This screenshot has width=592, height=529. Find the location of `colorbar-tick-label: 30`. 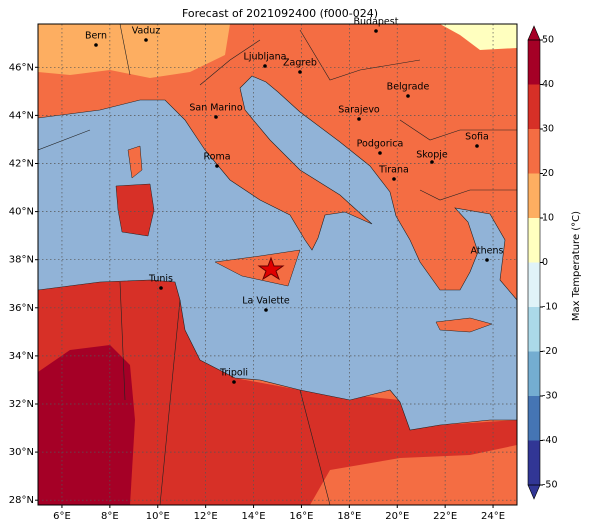

colorbar-tick-label: 30 is located at coordinates (548, 129).